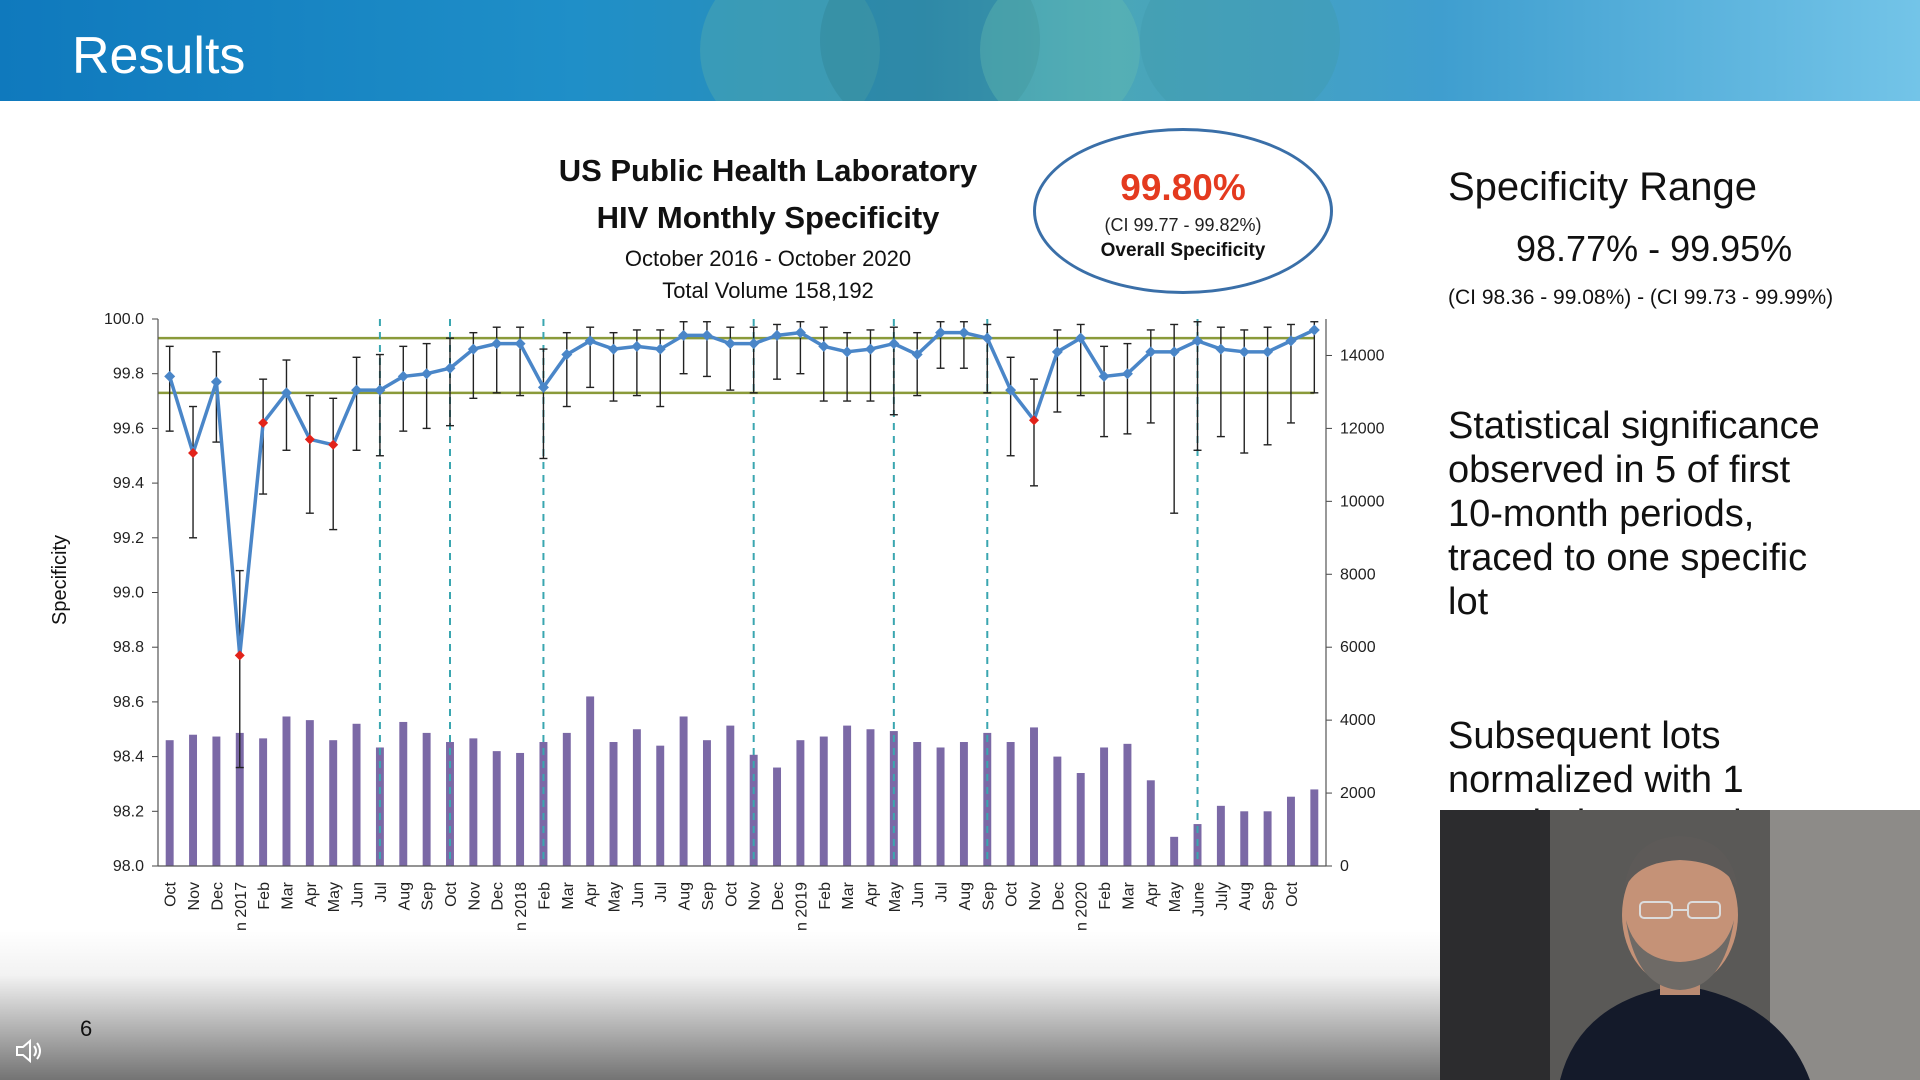 The height and width of the screenshot is (1080, 1920). I want to click on slide-number: 6, so click(86, 1028).